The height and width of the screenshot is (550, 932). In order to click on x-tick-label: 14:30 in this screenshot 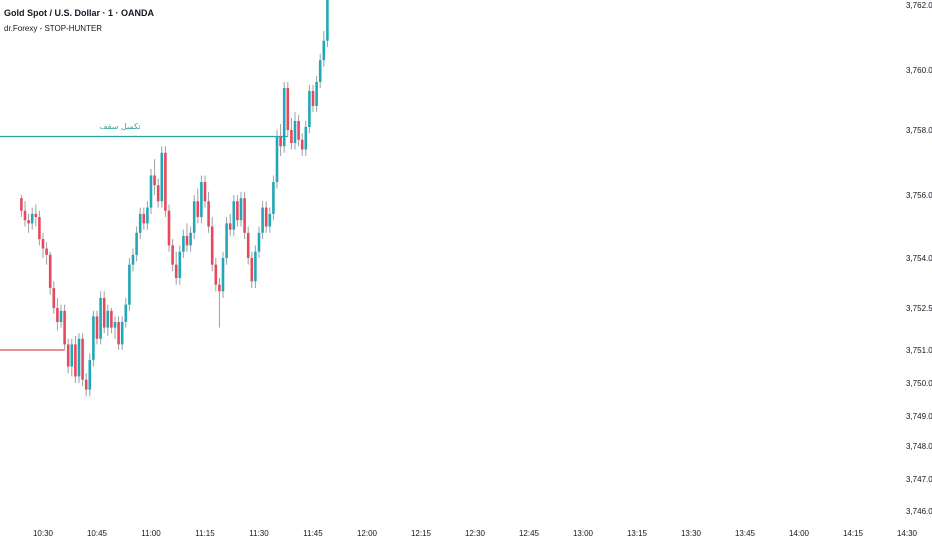, I will do `click(907, 533)`.